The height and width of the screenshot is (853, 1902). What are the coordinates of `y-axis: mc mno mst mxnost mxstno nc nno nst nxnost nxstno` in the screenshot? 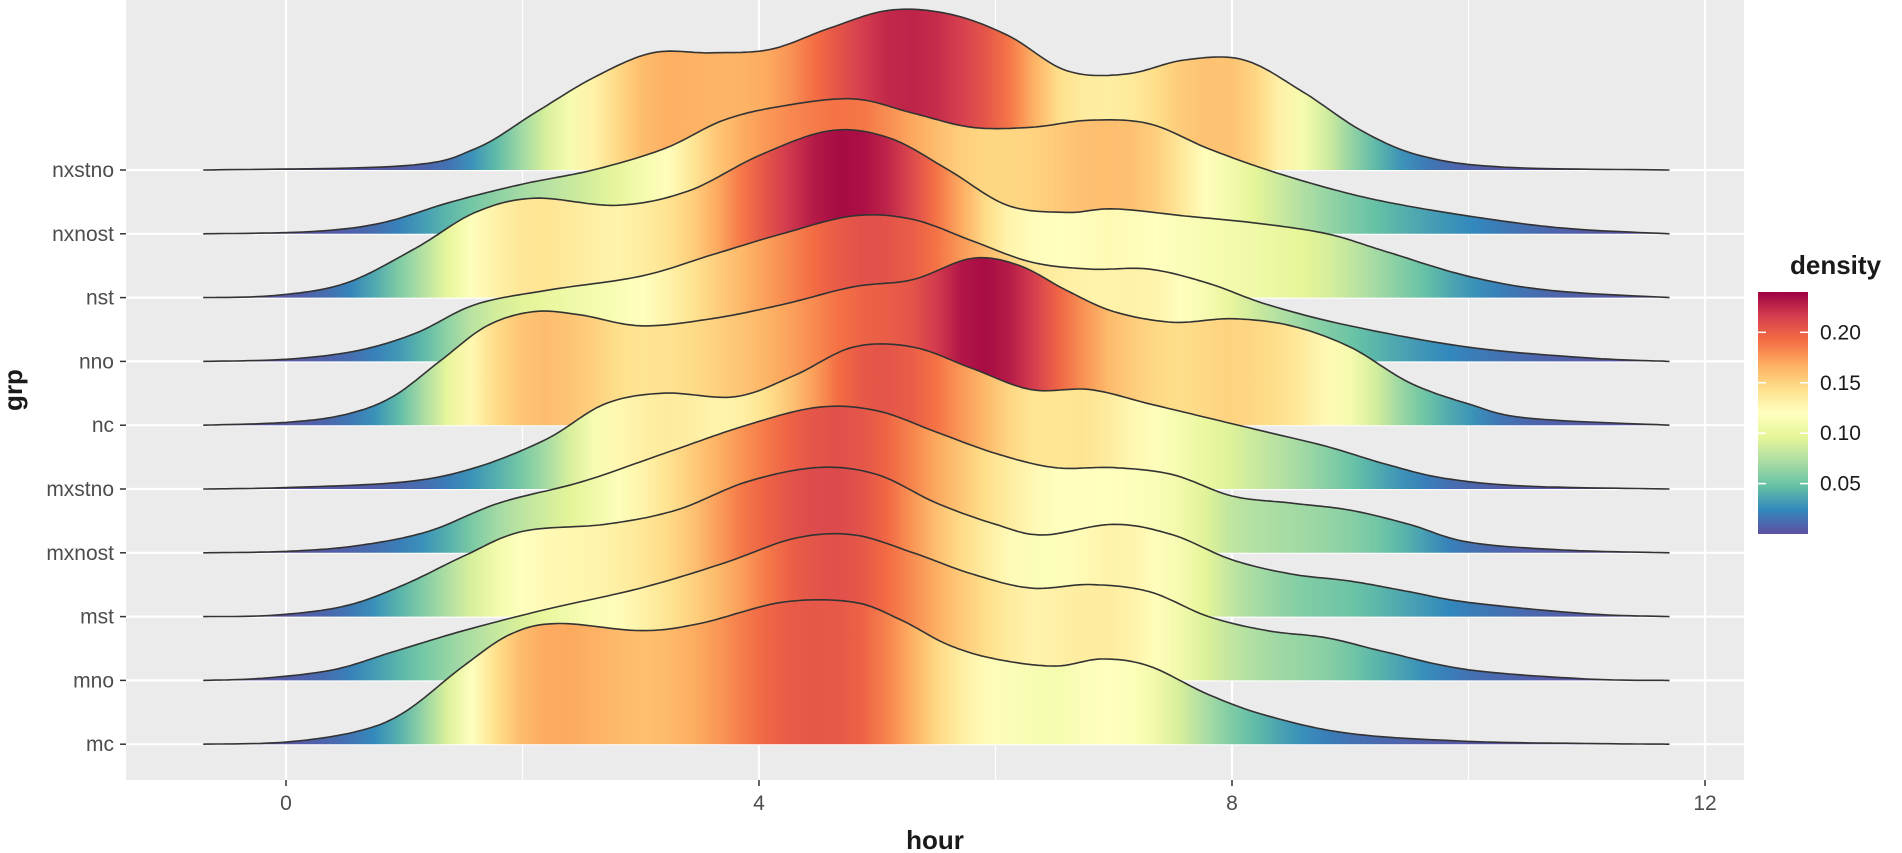 It's located at (86, 457).